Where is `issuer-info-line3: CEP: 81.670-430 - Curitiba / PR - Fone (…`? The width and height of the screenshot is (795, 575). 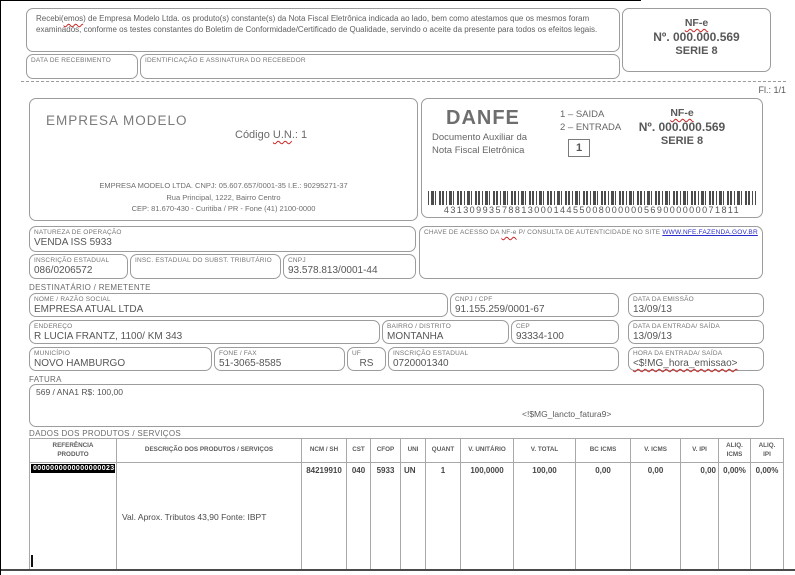 issuer-info-line3: CEP: 81.670-430 - Curitiba / PR - Fone (… is located at coordinates (223, 208).